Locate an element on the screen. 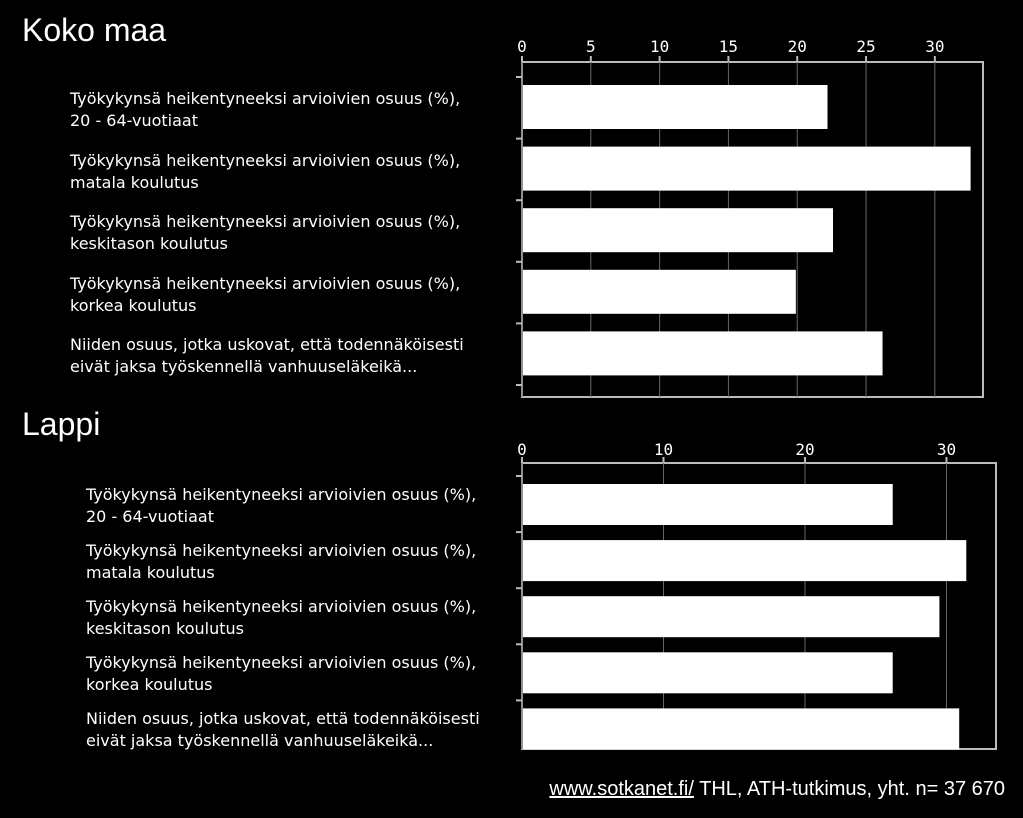 The image size is (1023, 818). section-title-koko-maa: Koko maa is located at coordinates (94, 30).